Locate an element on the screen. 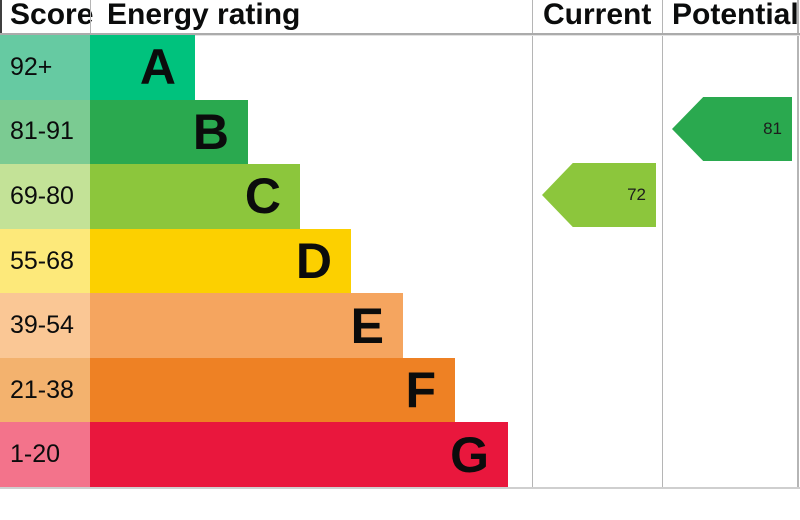 The height and width of the screenshot is (520, 800). band-bar-b: B is located at coordinates (169, 132).